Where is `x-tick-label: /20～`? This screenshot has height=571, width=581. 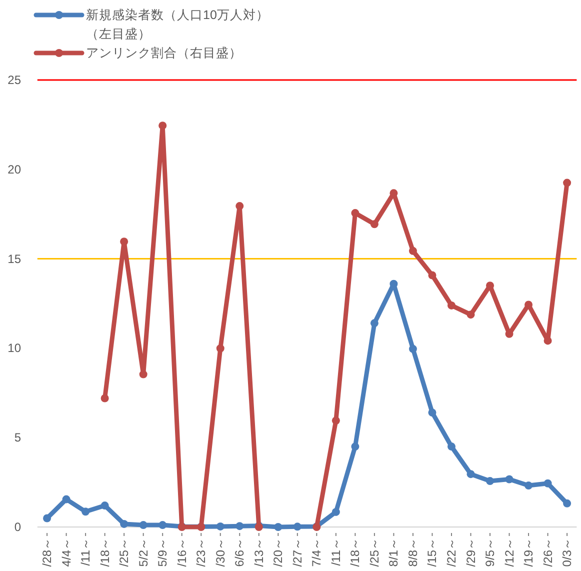
x-tick-label: /20～ is located at coordinates (278, 552).